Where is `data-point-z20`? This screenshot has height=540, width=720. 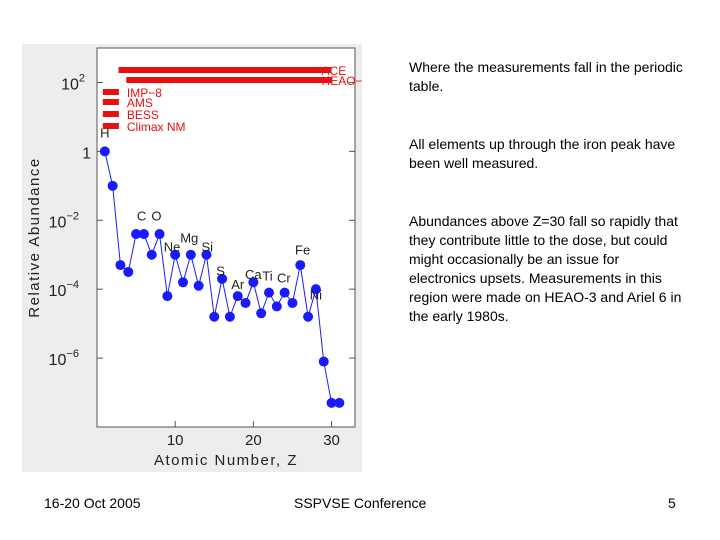 data-point-z20 is located at coordinates (253, 282).